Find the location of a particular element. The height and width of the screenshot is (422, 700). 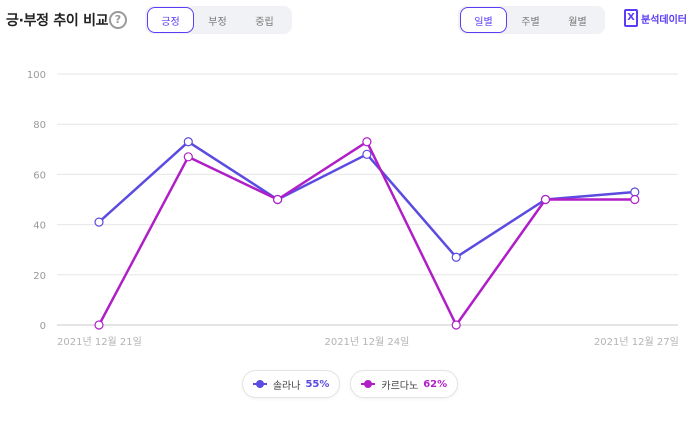

legend-item-solana: 솔라나 55% is located at coordinates (291, 384).